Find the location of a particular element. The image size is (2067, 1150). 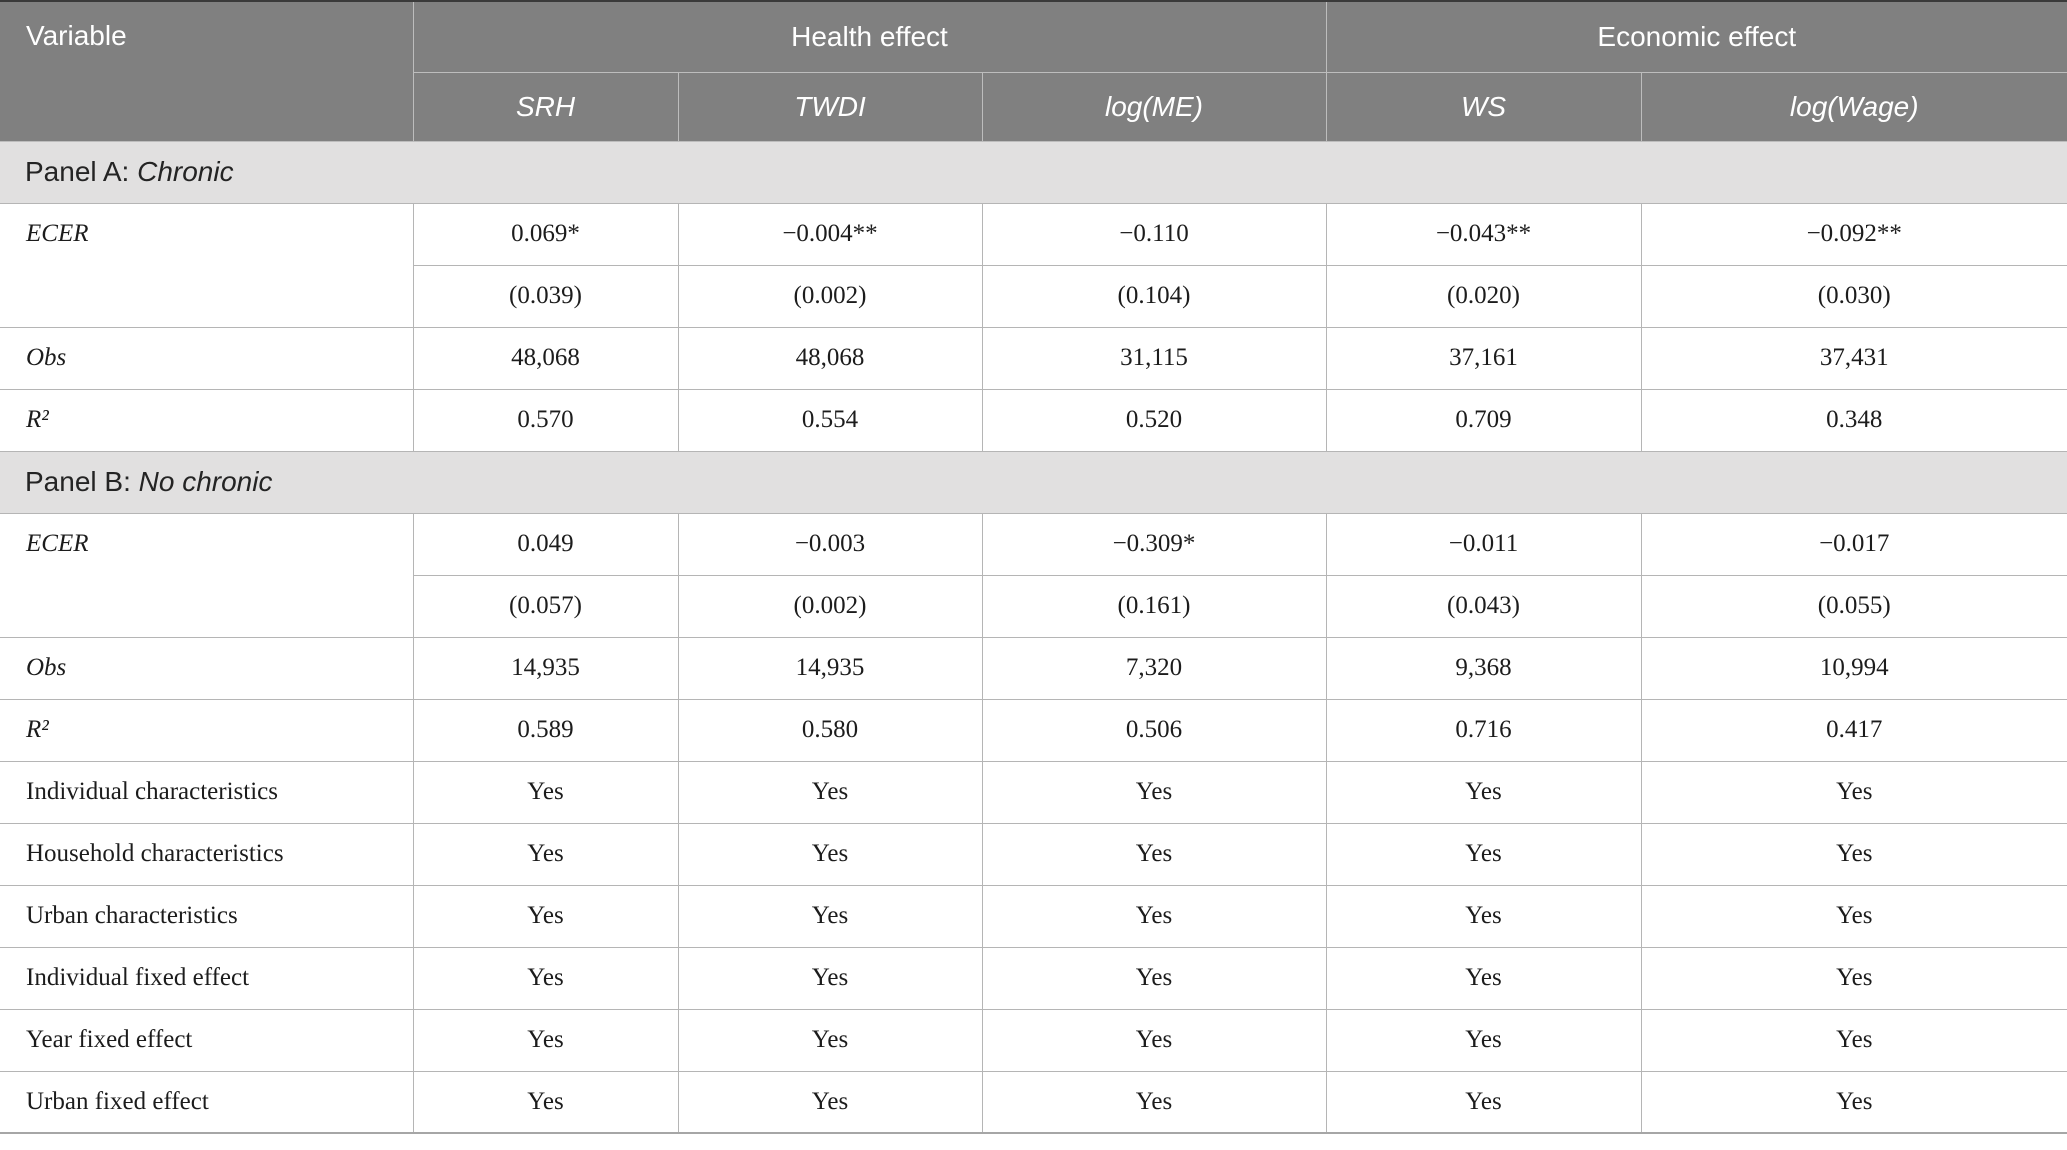

control-label: Urban fixed effect is located at coordinates (207, 1102).